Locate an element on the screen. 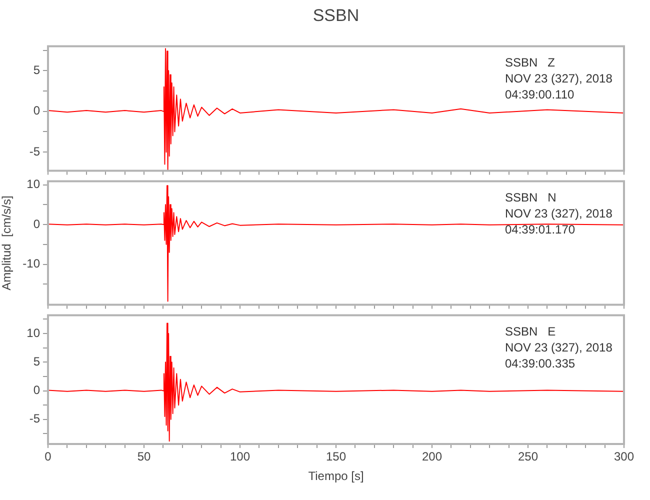 The image size is (650, 500). y-tick-label: -10 is located at coordinates (31, 263).